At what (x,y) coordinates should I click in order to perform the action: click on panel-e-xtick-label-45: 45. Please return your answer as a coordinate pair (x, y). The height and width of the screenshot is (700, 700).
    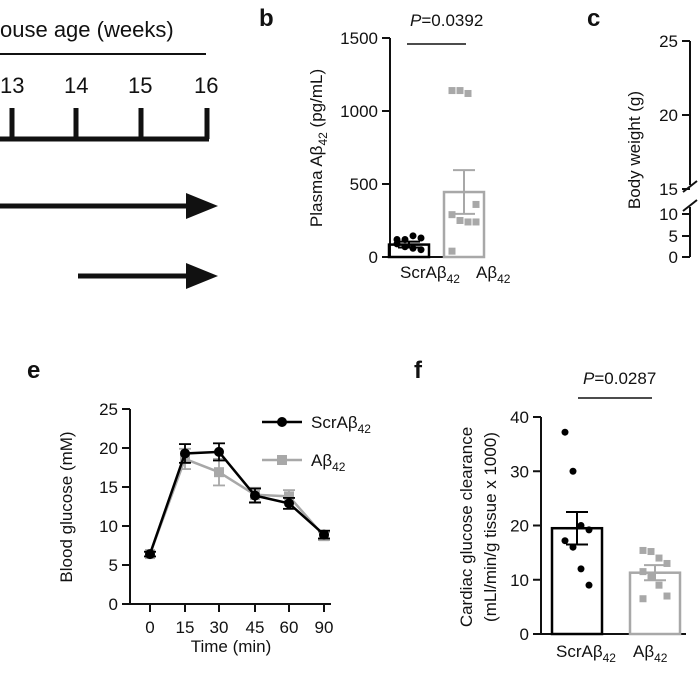
    Looking at the image, I should click on (255, 627).